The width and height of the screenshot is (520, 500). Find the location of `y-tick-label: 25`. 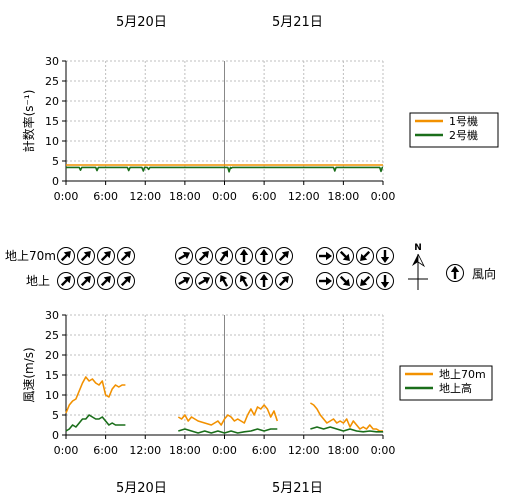

y-tick-label: 25 is located at coordinates (52, 81).